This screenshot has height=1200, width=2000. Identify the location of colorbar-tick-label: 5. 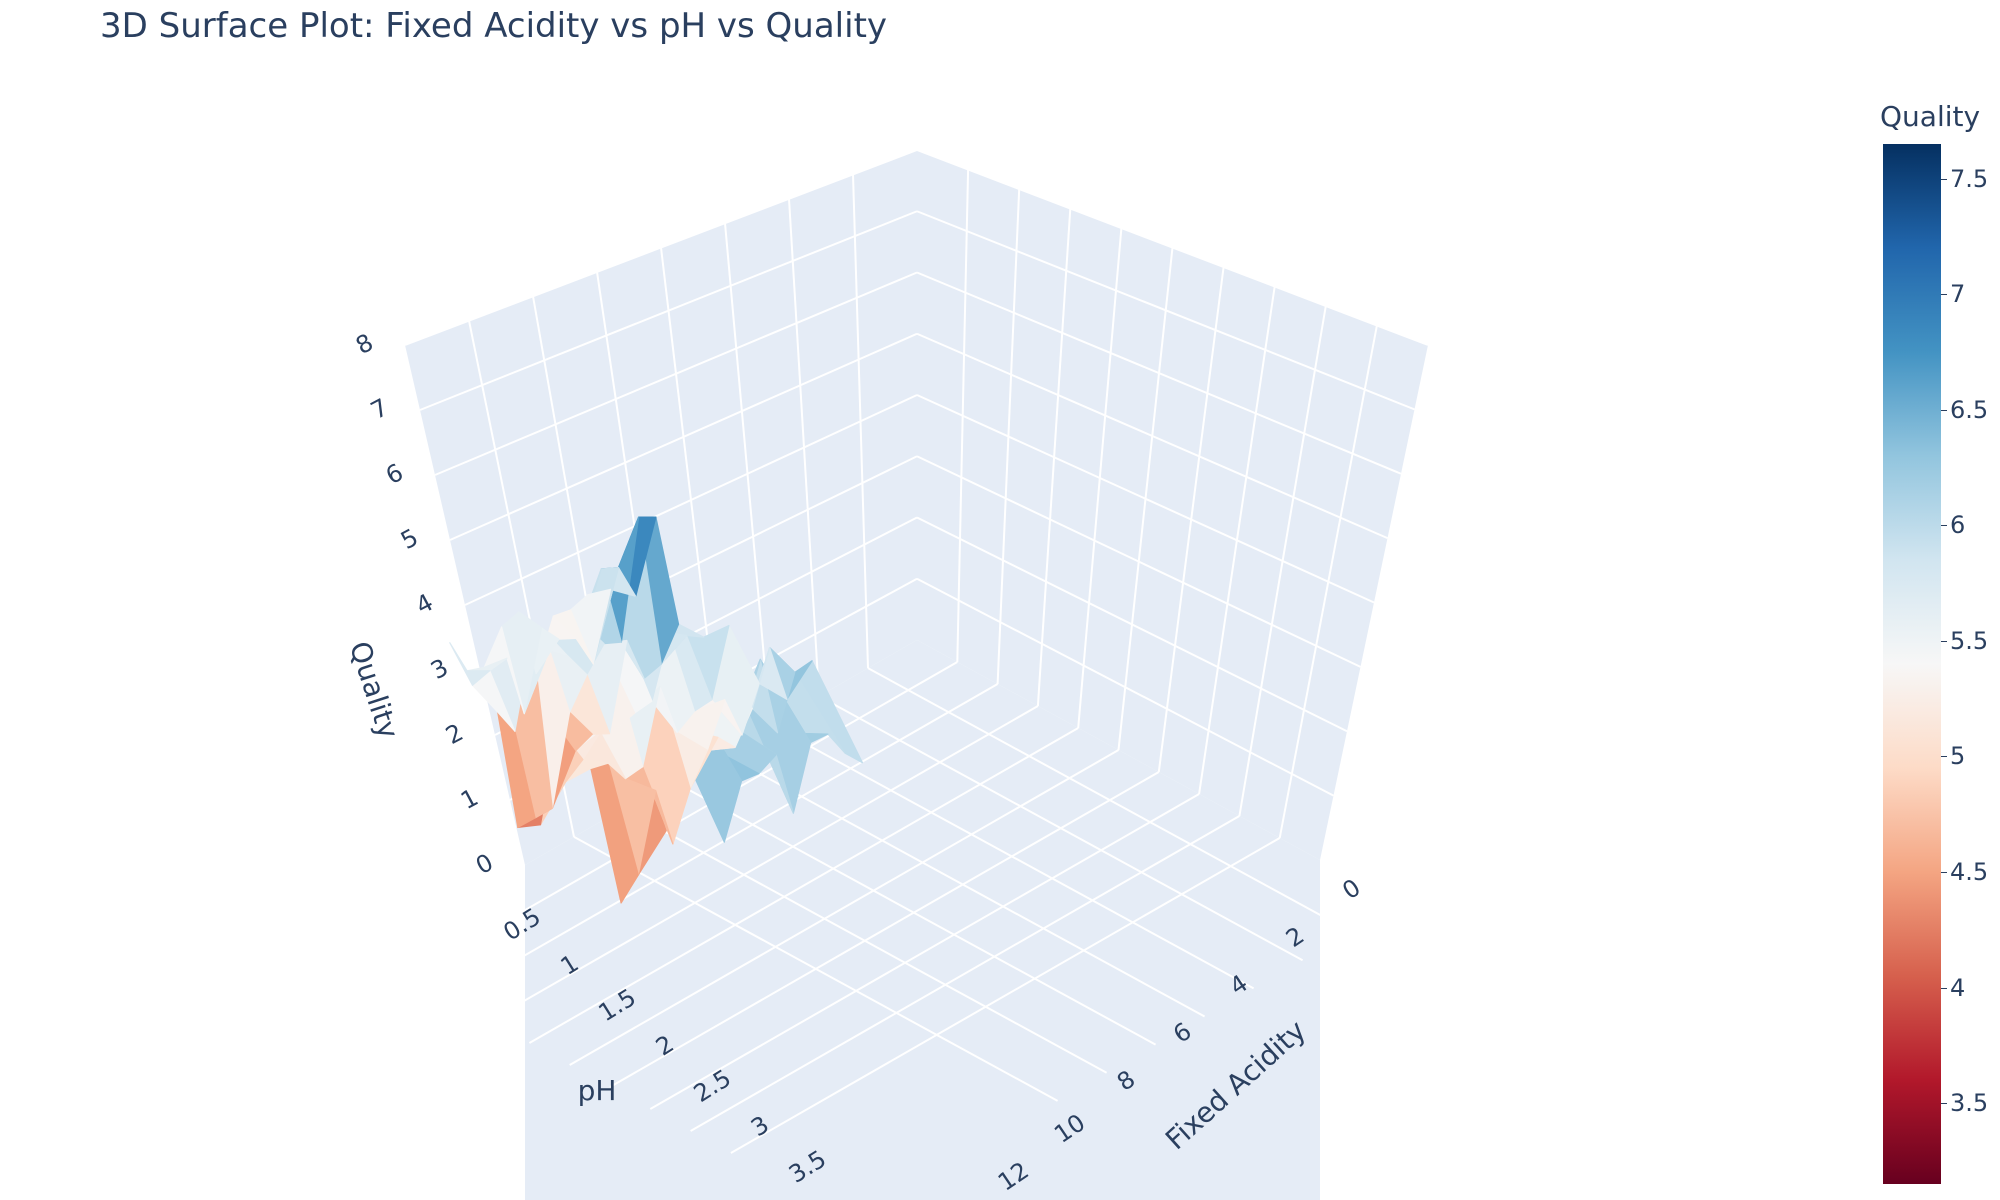
(1958, 756).